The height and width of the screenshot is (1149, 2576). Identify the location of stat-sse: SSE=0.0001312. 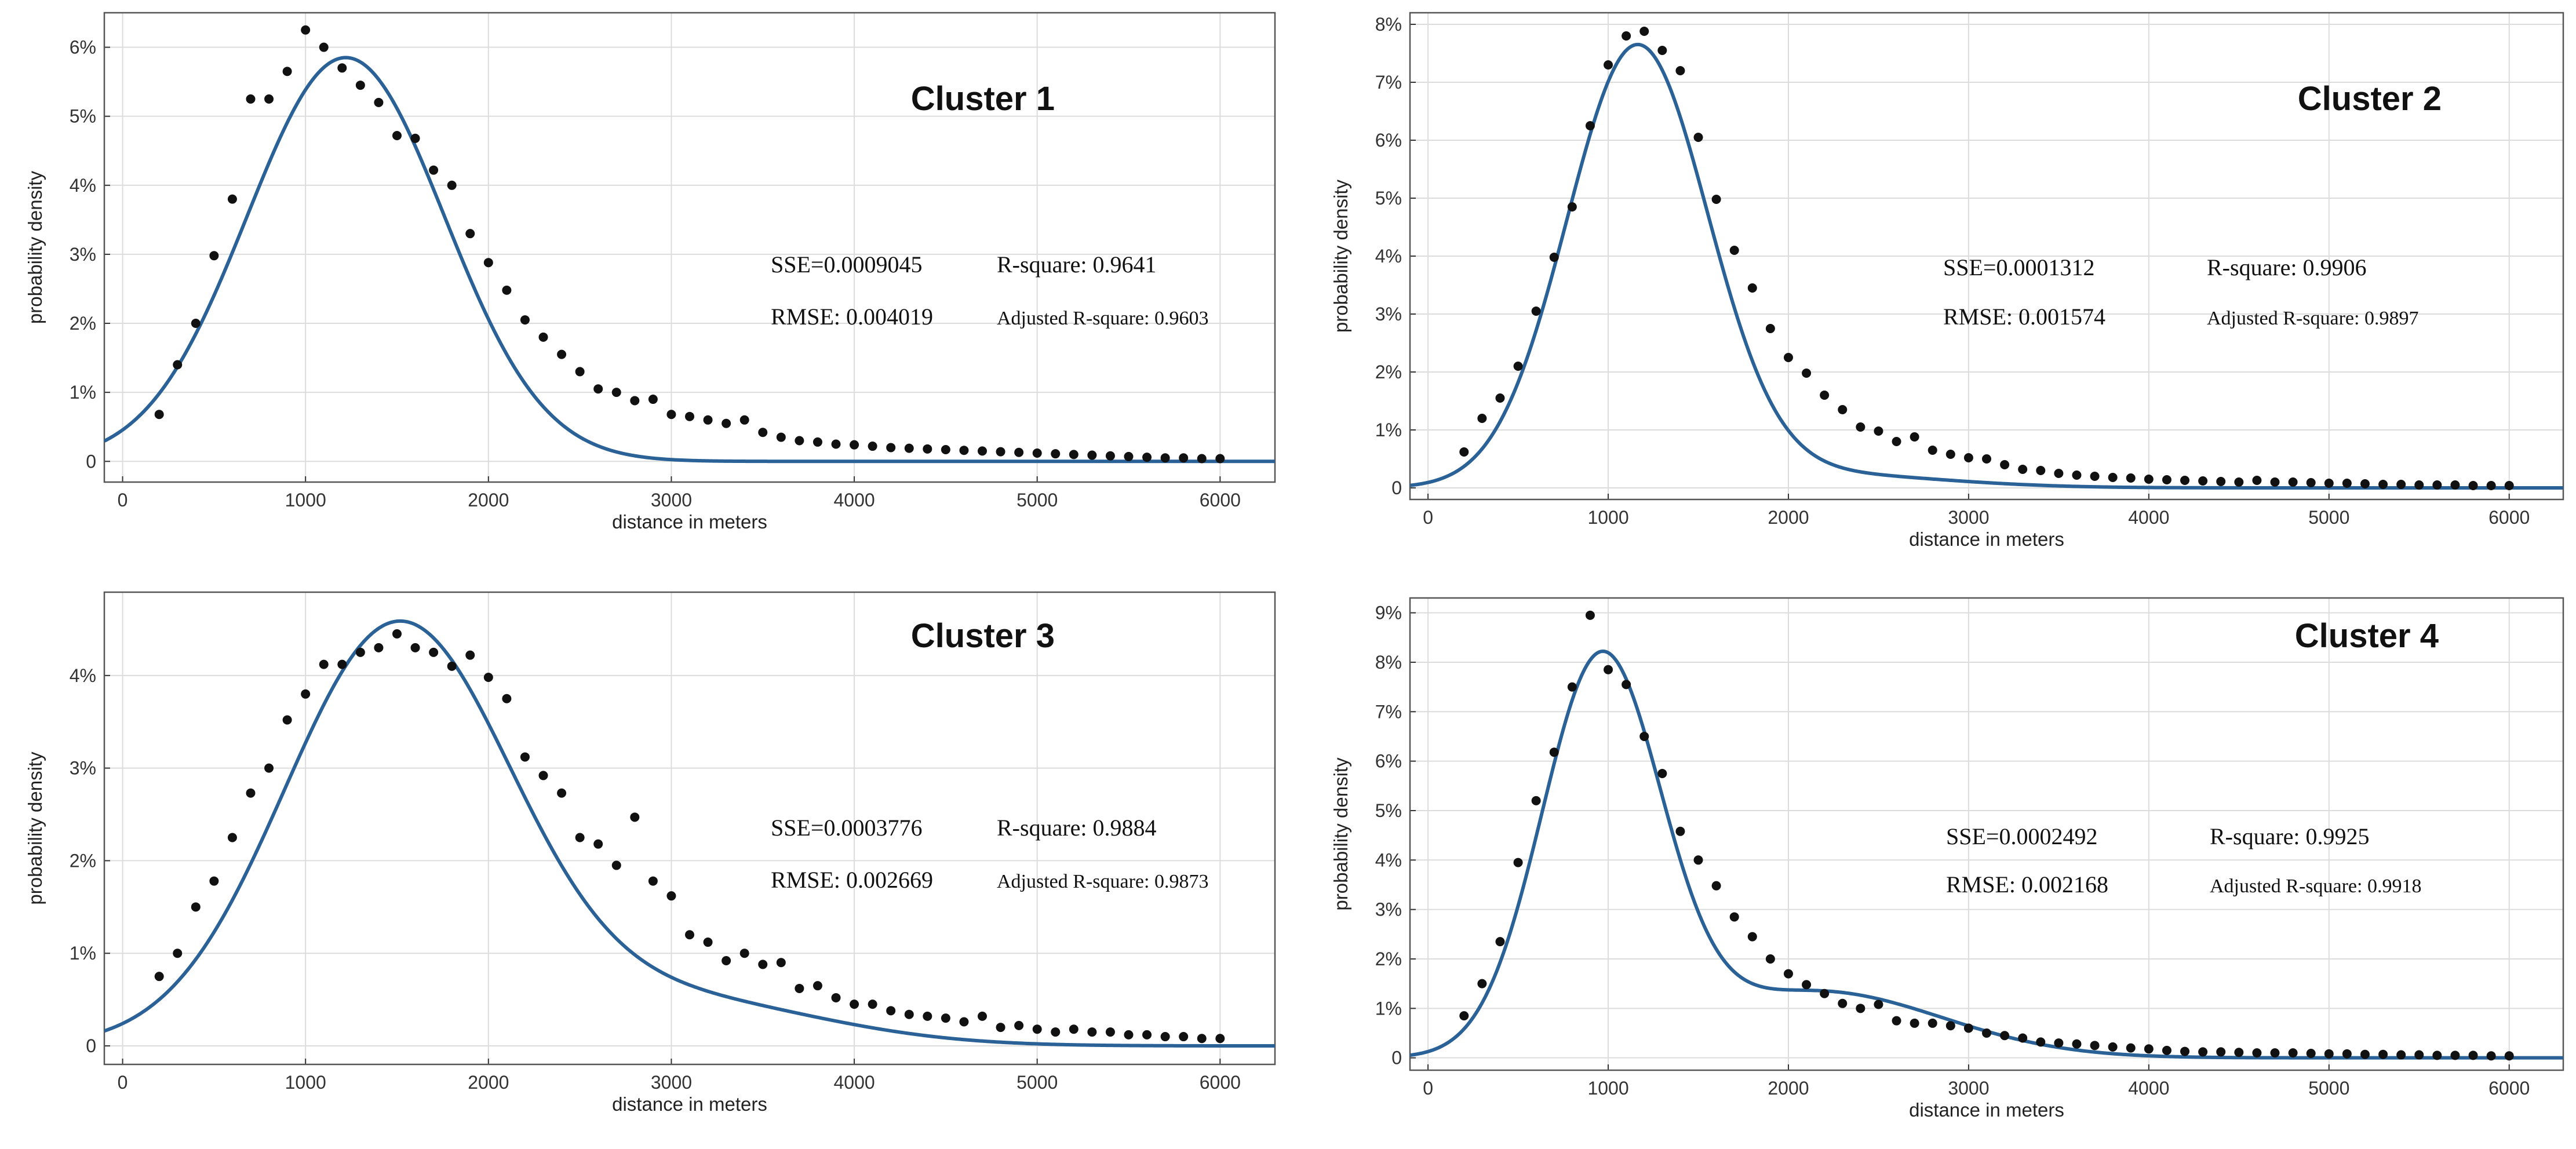
(2019, 267).